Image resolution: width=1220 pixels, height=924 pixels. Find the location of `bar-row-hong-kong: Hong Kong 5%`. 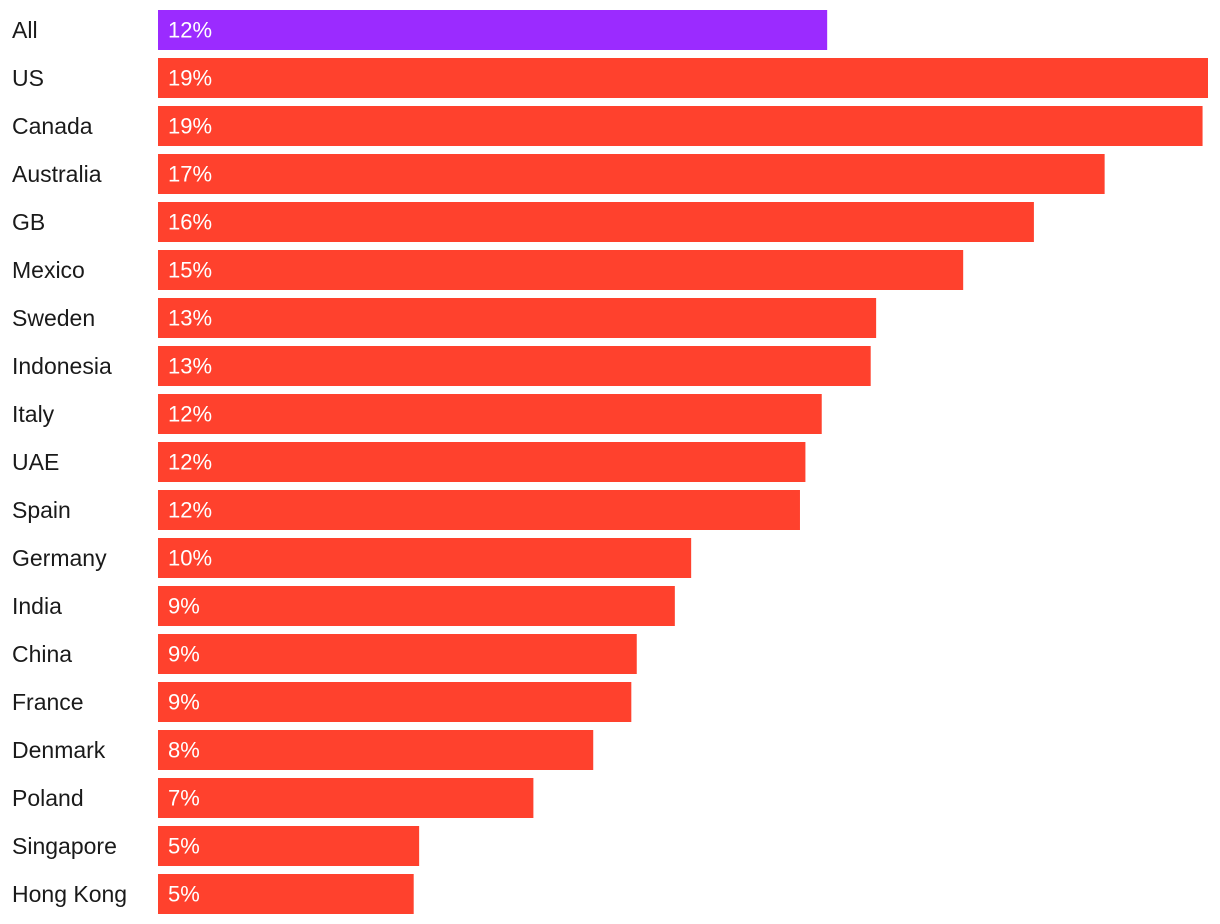

bar-row-hong-kong: Hong Kong 5% is located at coordinates (213, 894).